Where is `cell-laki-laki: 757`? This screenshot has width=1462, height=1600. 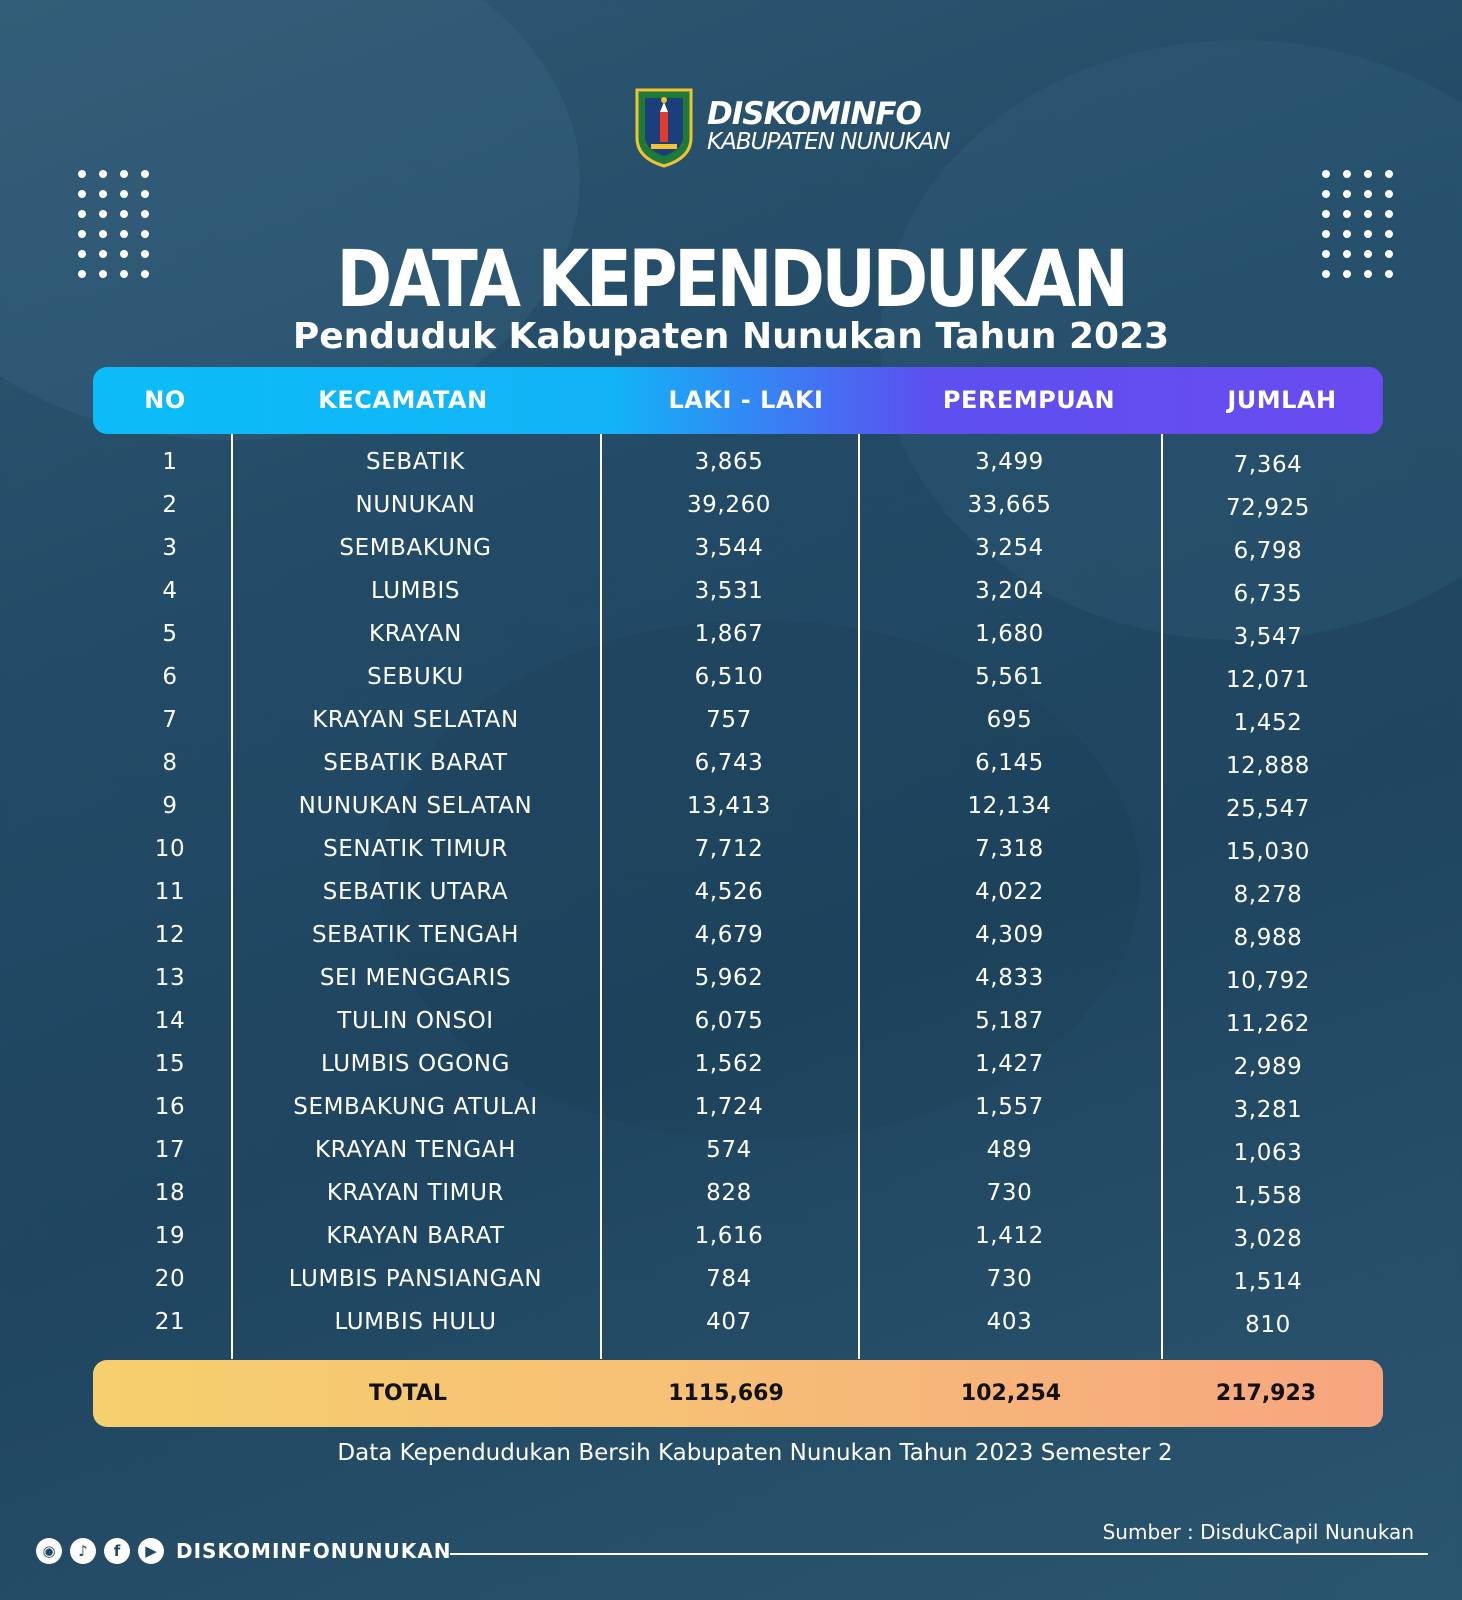 cell-laki-laki: 757 is located at coordinates (729, 720).